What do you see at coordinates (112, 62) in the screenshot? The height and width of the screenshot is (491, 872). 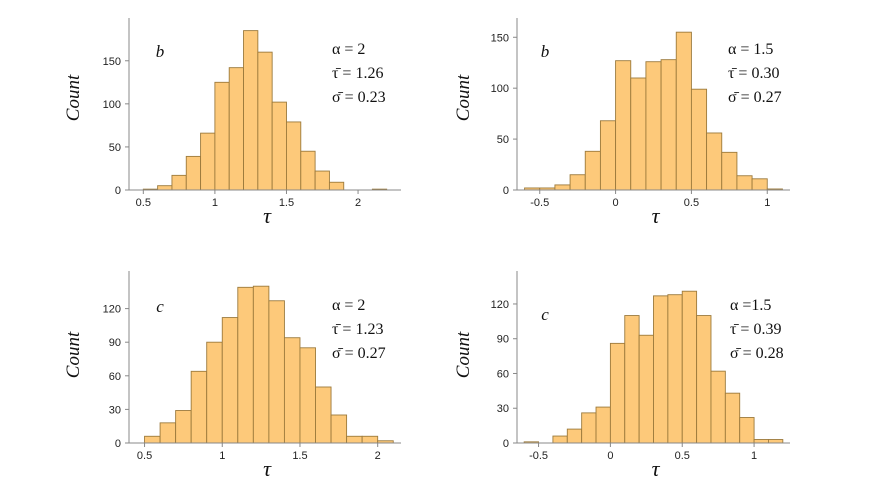 I see `y-tick-label: 150` at bounding box center [112, 62].